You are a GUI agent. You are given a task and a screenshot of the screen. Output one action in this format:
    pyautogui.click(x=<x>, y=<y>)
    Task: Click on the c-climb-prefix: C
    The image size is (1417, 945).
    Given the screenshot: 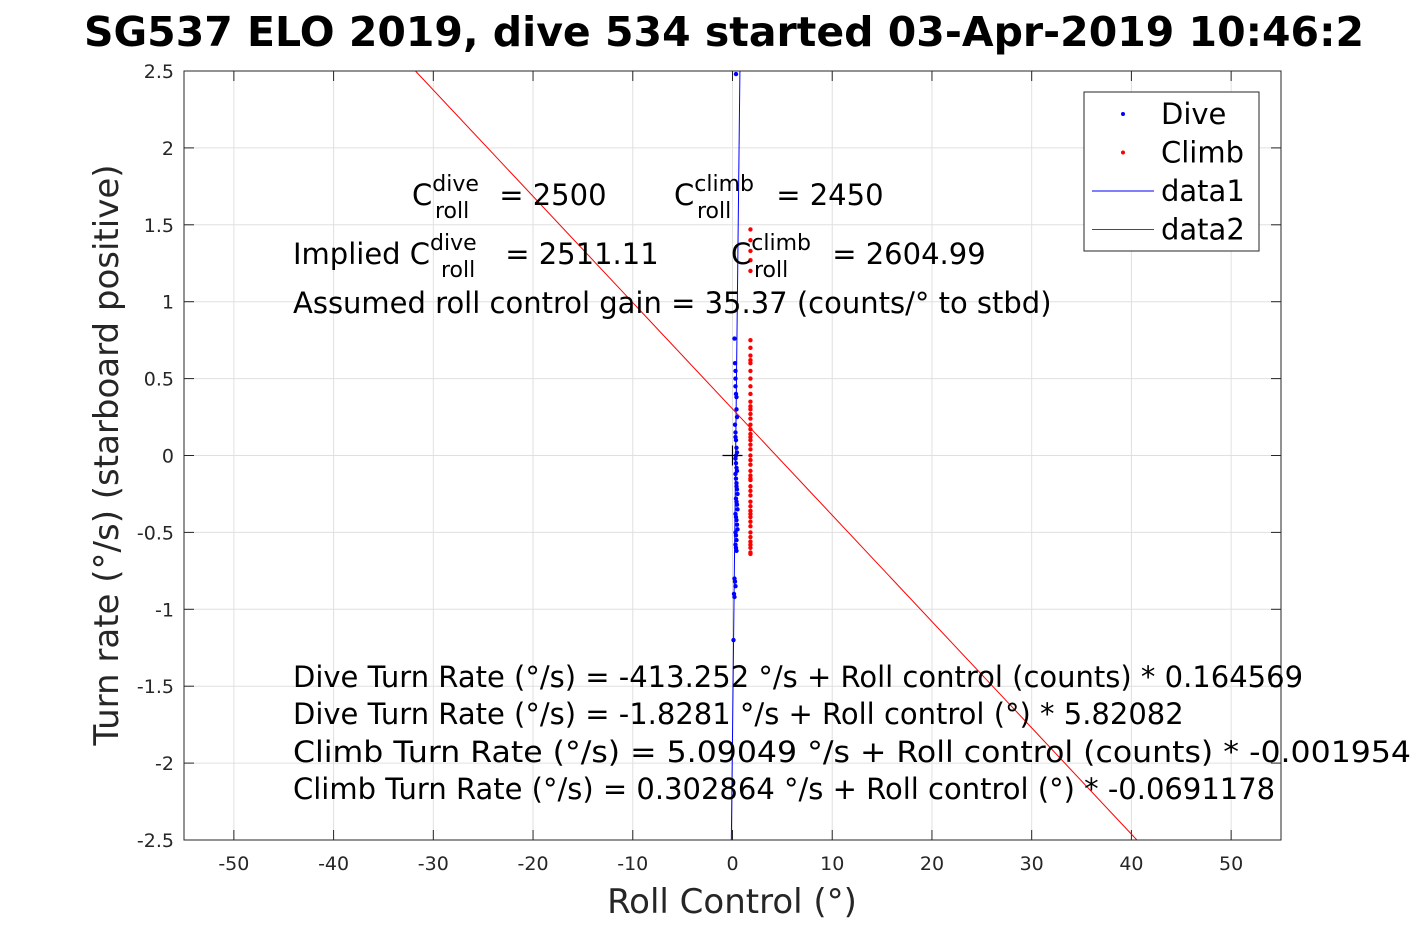 What is the action you would take?
    pyautogui.click(x=684, y=195)
    